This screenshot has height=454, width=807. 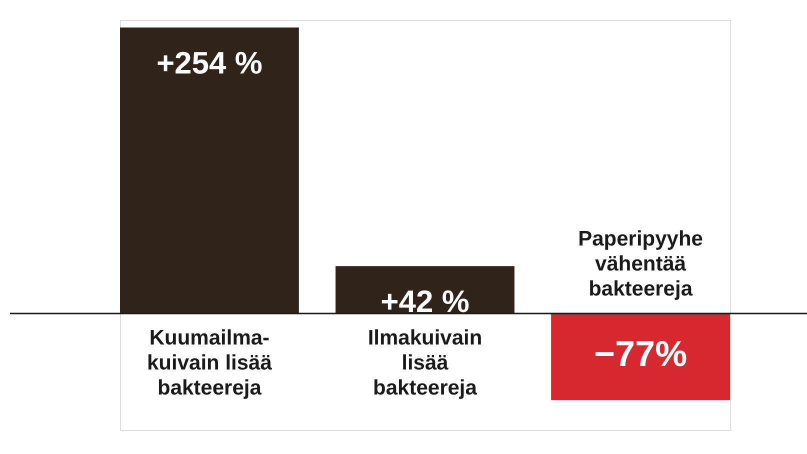 What do you see at coordinates (209, 62) in the screenshot?
I see `data-label: +254 %` at bounding box center [209, 62].